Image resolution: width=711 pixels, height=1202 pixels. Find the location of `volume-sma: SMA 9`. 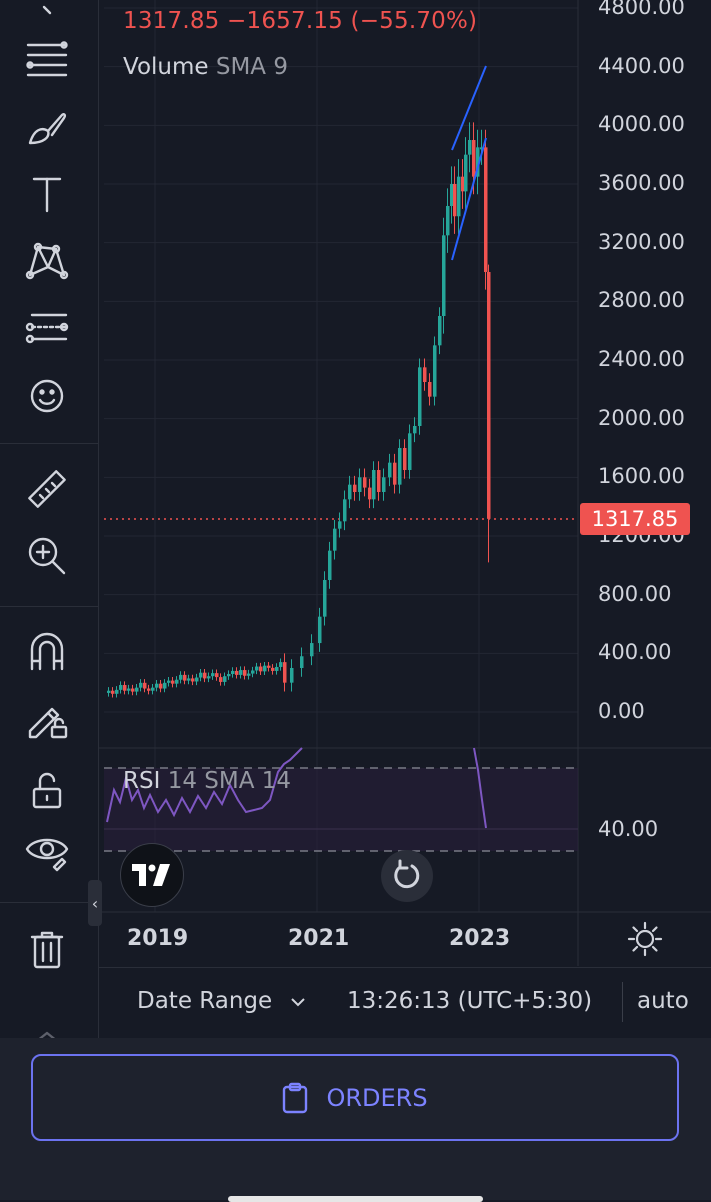

volume-sma: SMA 9 is located at coordinates (251, 67).